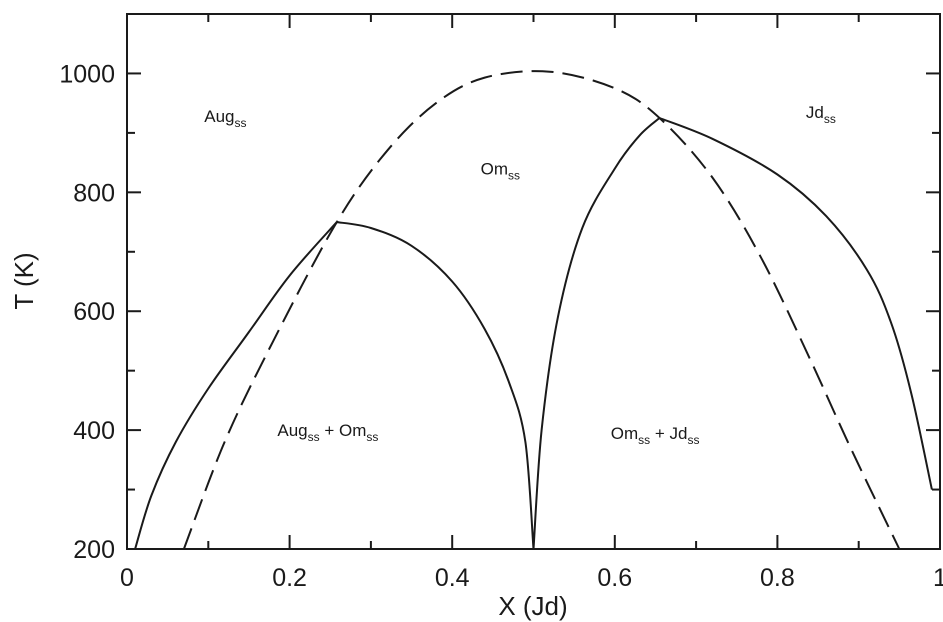 The height and width of the screenshot is (622, 943). I want to click on x-tick-label: 0.6, so click(614, 578).